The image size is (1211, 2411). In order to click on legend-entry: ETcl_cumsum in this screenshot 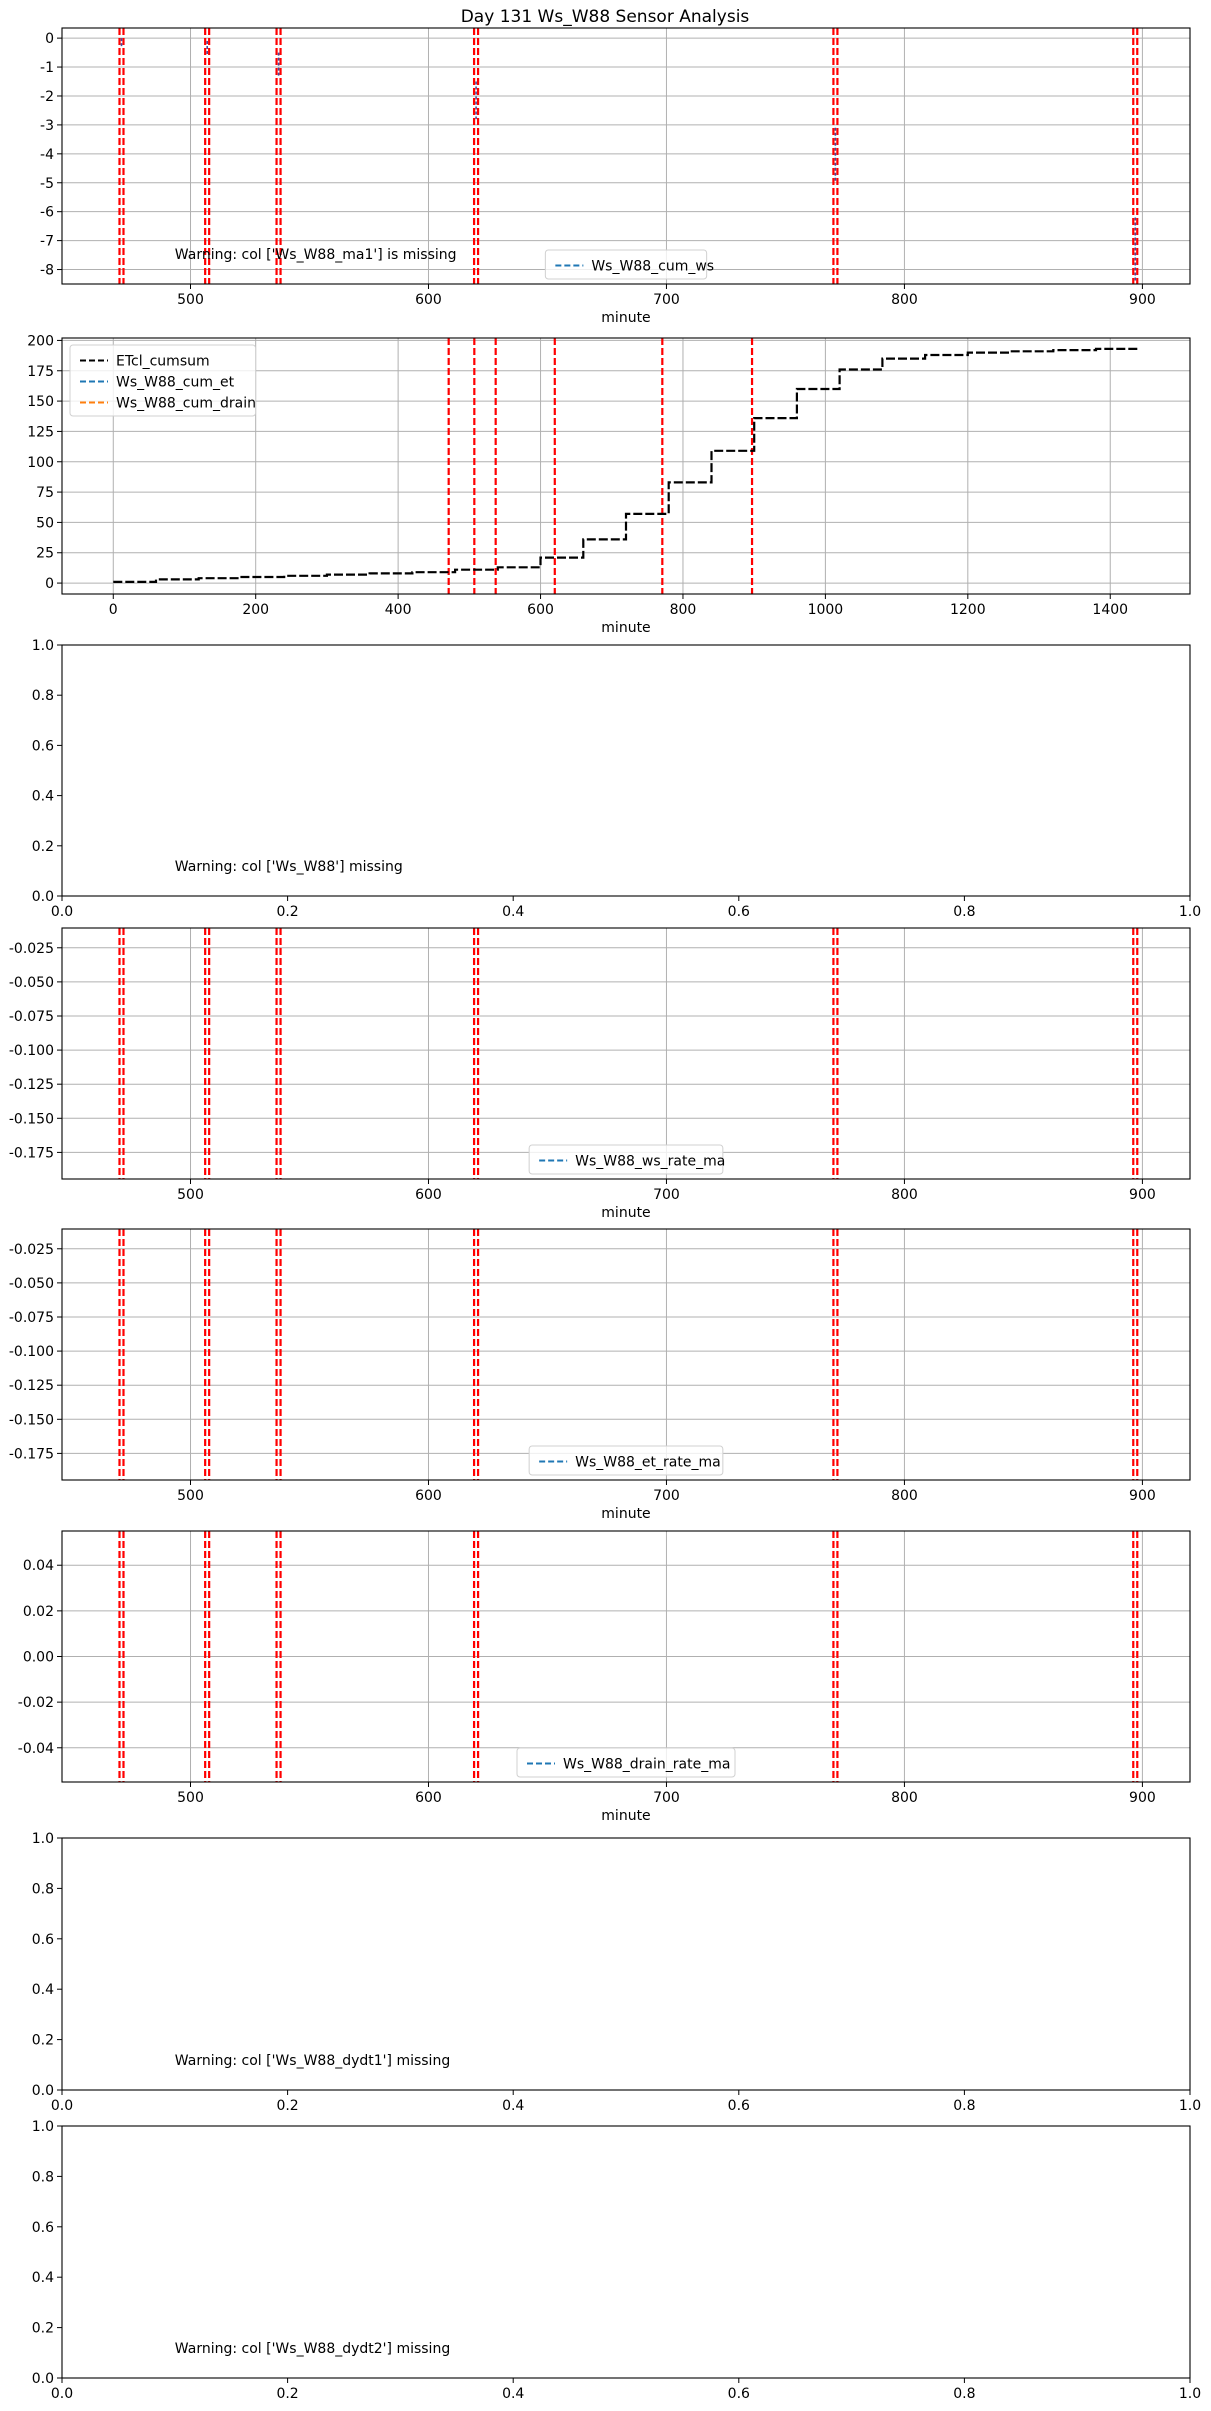, I will do `click(163, 362)`.